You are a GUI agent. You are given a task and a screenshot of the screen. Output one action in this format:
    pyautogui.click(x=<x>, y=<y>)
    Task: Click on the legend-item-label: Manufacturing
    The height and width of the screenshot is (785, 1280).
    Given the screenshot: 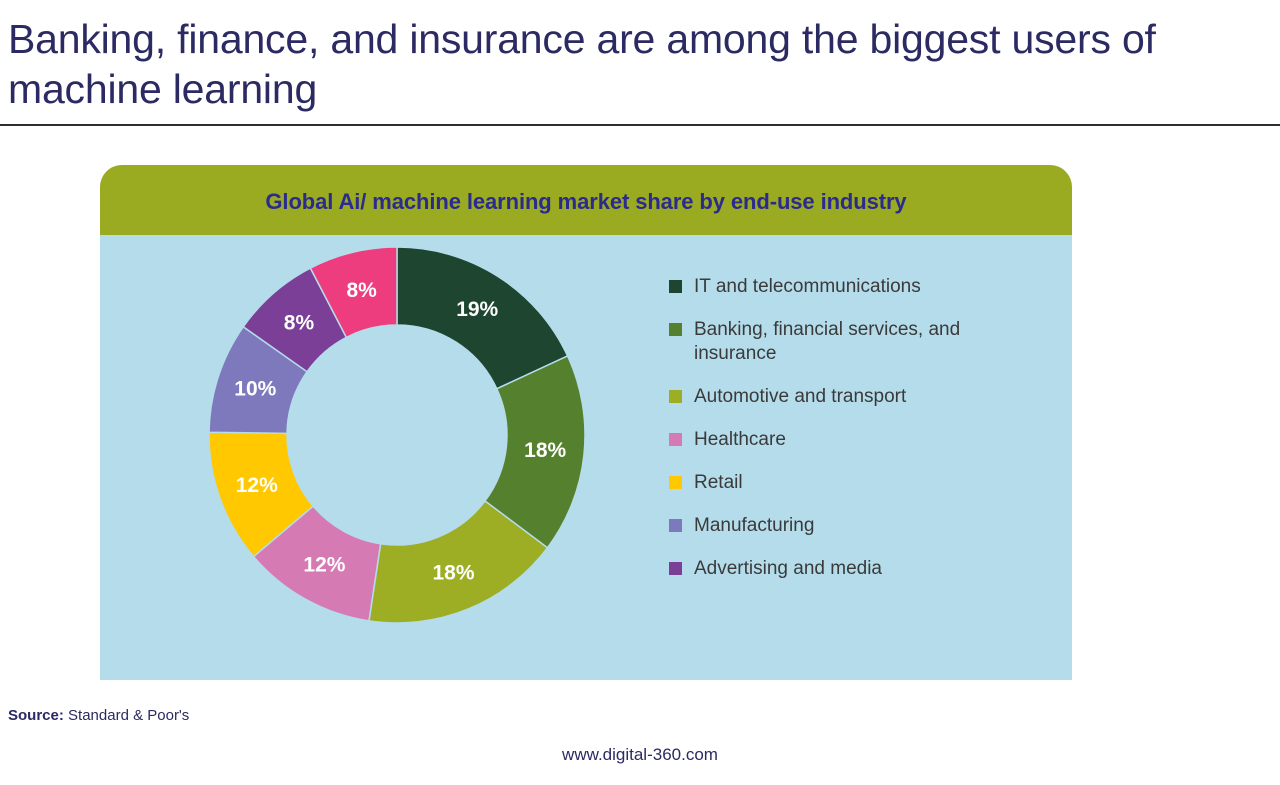 What is the action you would take?
    pyautogui.click(x=754, y=525)
    